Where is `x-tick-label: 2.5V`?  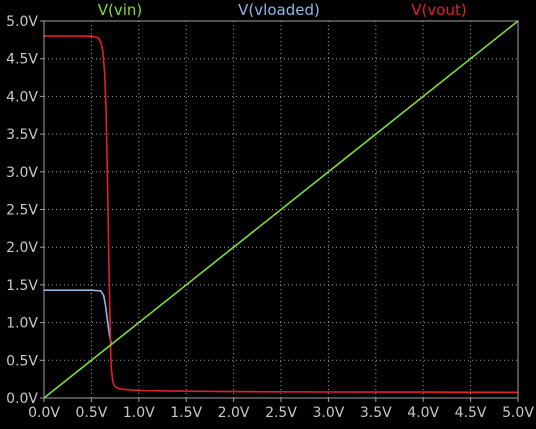 x-tick-label: 2.5V is located at coordinates (281, 413).